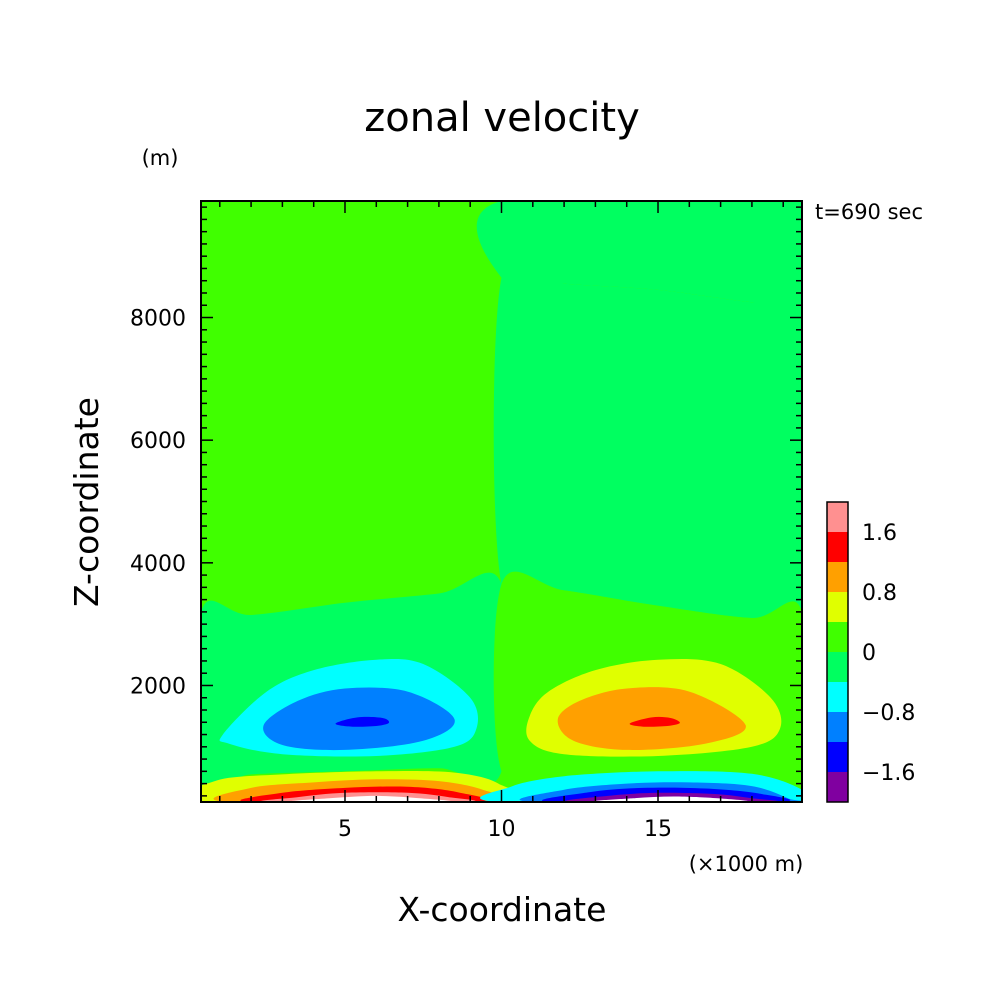 The height and width of the screenshot is (1004, 1004). What do you see at coordinates (670, 799) in the screenshot?
I see `contour-region-right-bottom-l5` at bounding box center [670, 799].